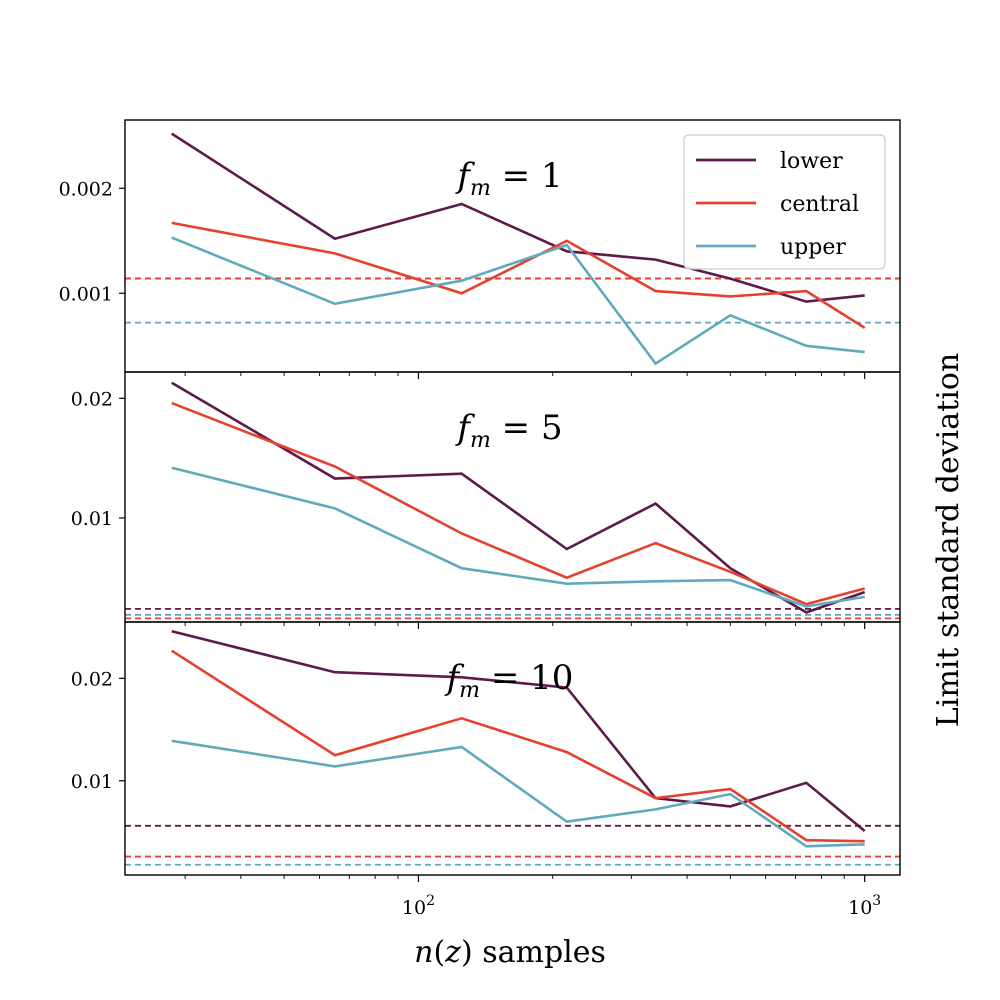  What do you see at coordinates (948, 540) in the screenshot?
I see `y-axis-label: Limit standard deviation` at bounding box center [948, 540].